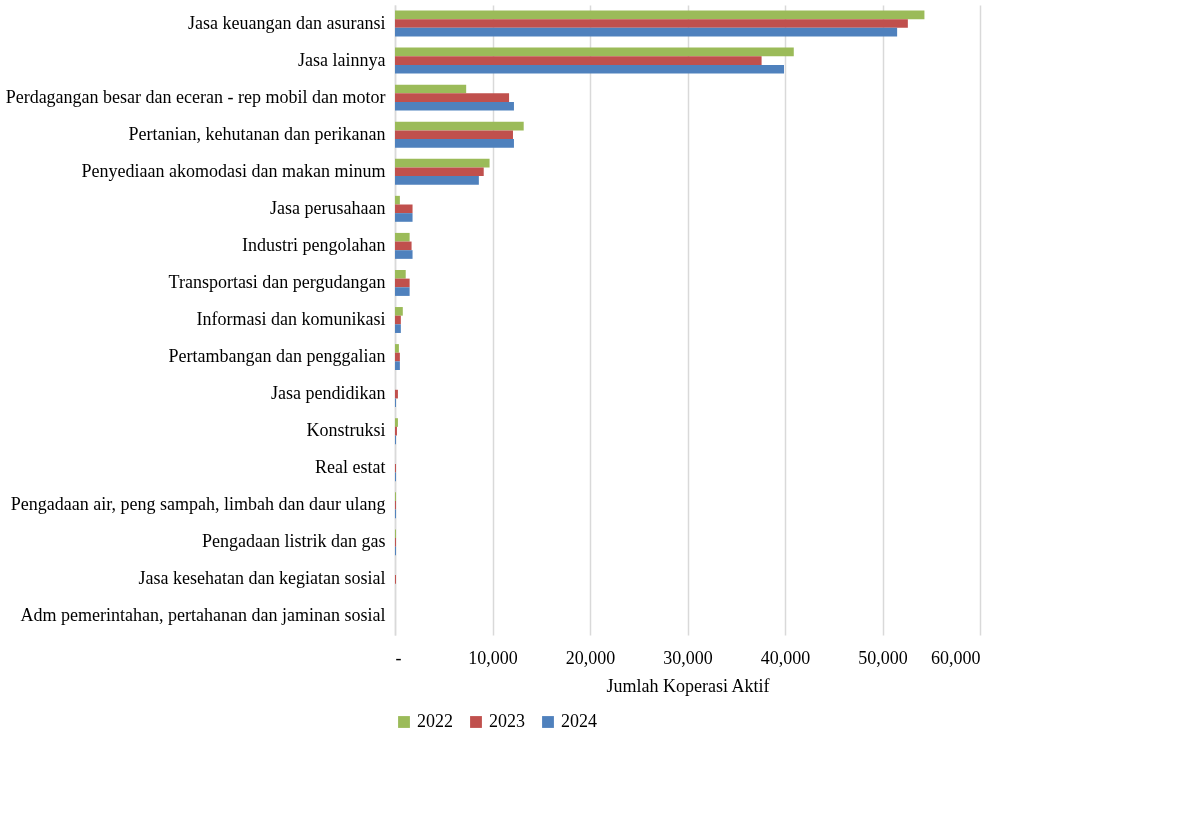 The height and width of the screenshot is (839, 1178). Describe the element at coordinates (262, 578) in the screenshot. I see `y-tick-label: Jasa kesehatan dan kegiatan sosial` at that location.